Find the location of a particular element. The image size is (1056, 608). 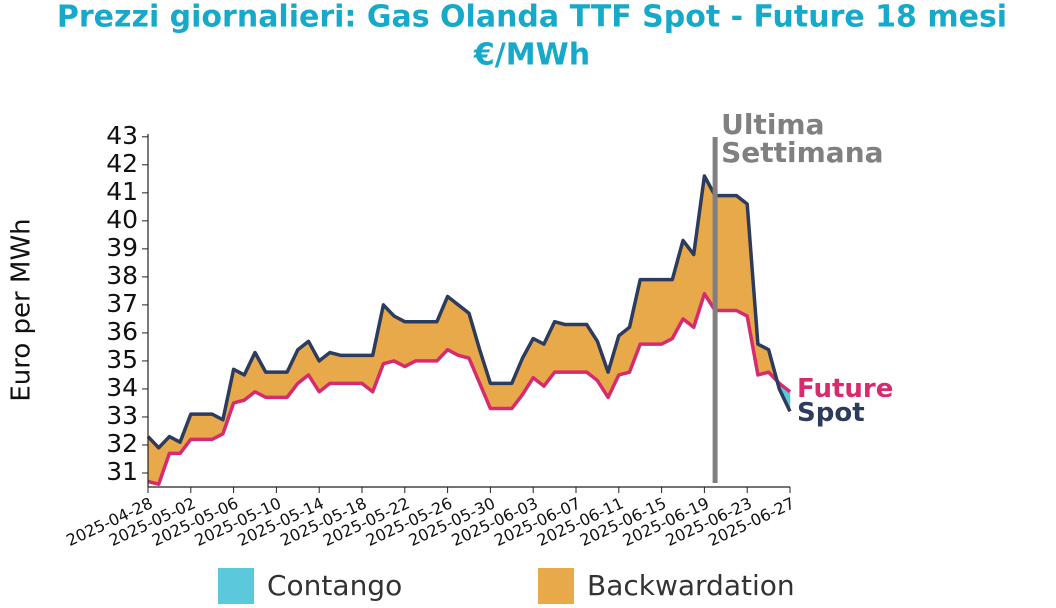

y-tick-label: 32 is located at coordinates (122, 443).